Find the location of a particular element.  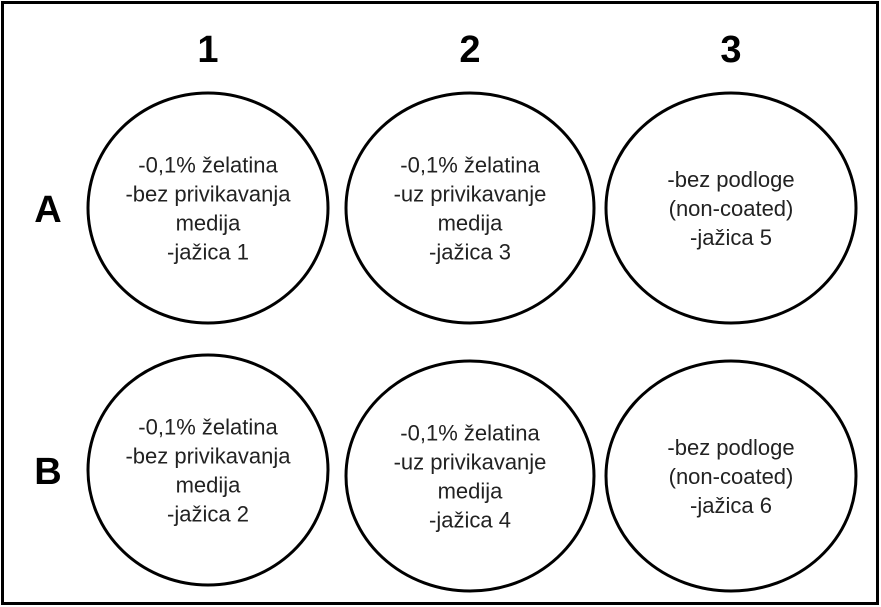

well-text-line: -jažica 2 is located at coordinates (208, 514).